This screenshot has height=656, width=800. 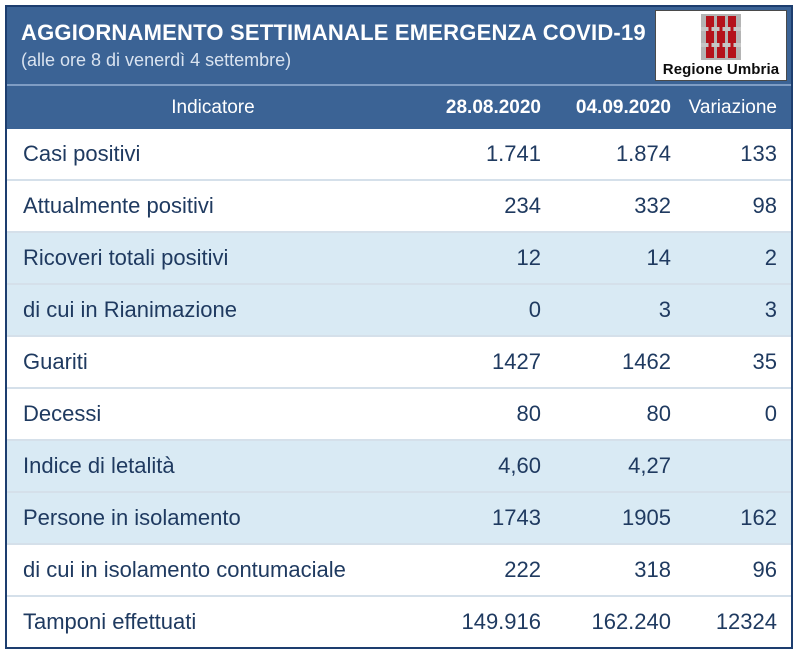 What do you see at coordinates (658, 413) in the screenshot?
I see `value-cell-date-2: 80` at bounding box center [658, 413].